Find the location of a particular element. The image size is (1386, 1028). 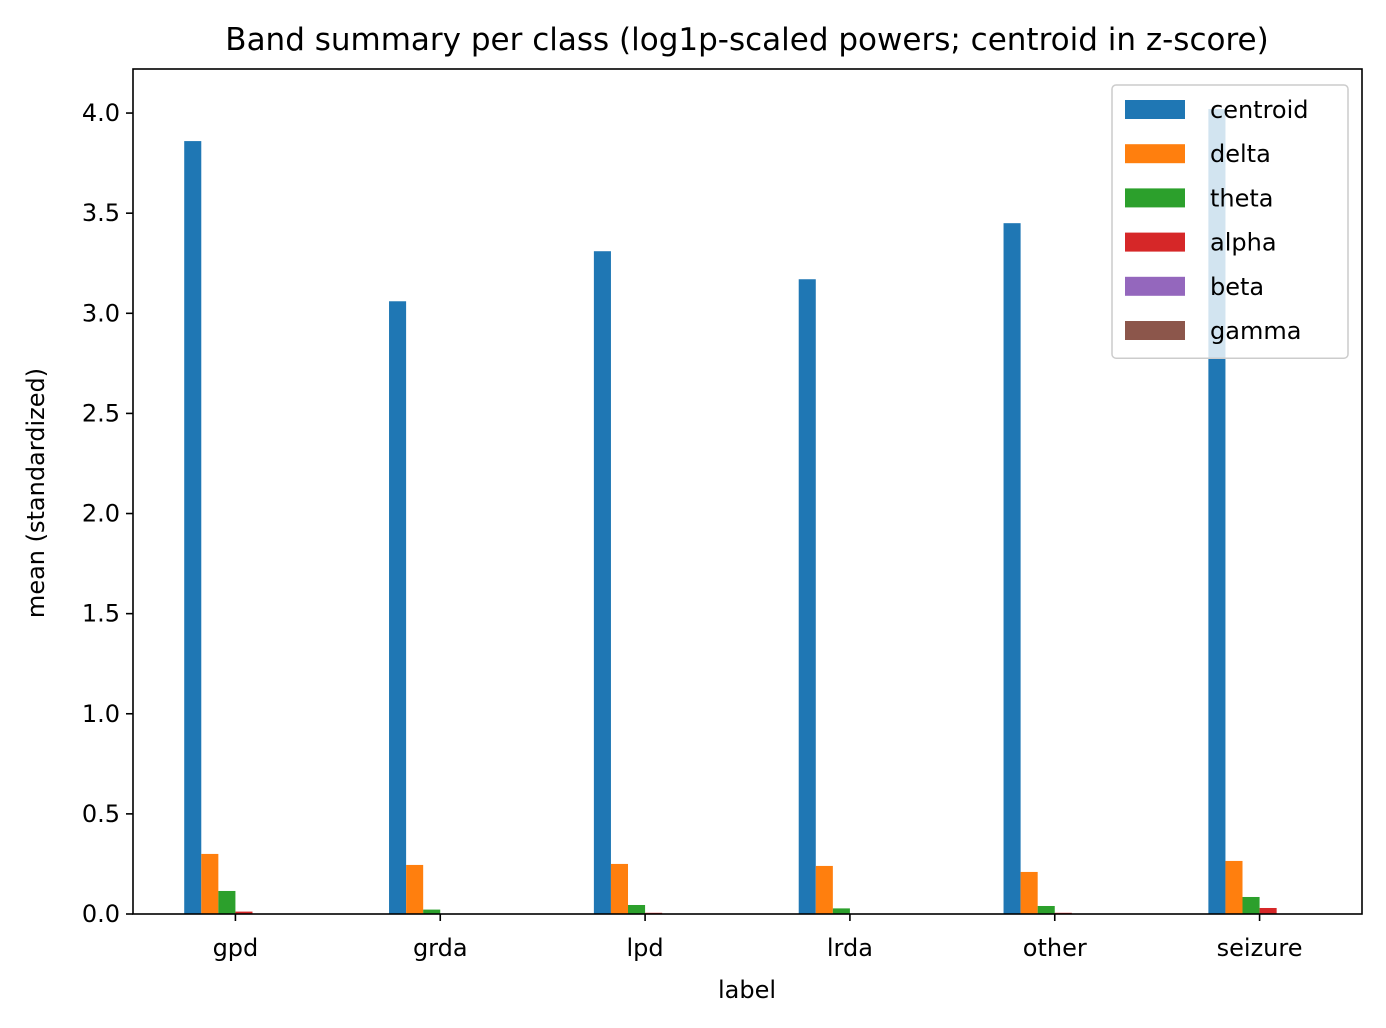

bar-centroid-grda is located at coordinates (398, 607).